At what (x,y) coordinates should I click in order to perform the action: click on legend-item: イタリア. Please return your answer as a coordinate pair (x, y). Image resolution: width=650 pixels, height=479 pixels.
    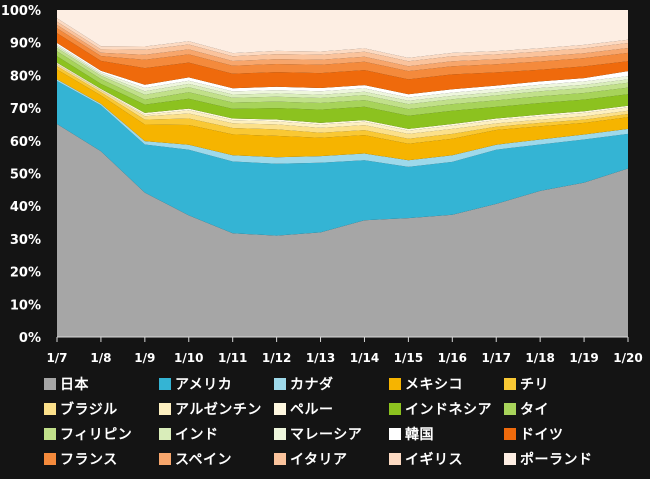
    Looking at the image, I should click on (331, 459).